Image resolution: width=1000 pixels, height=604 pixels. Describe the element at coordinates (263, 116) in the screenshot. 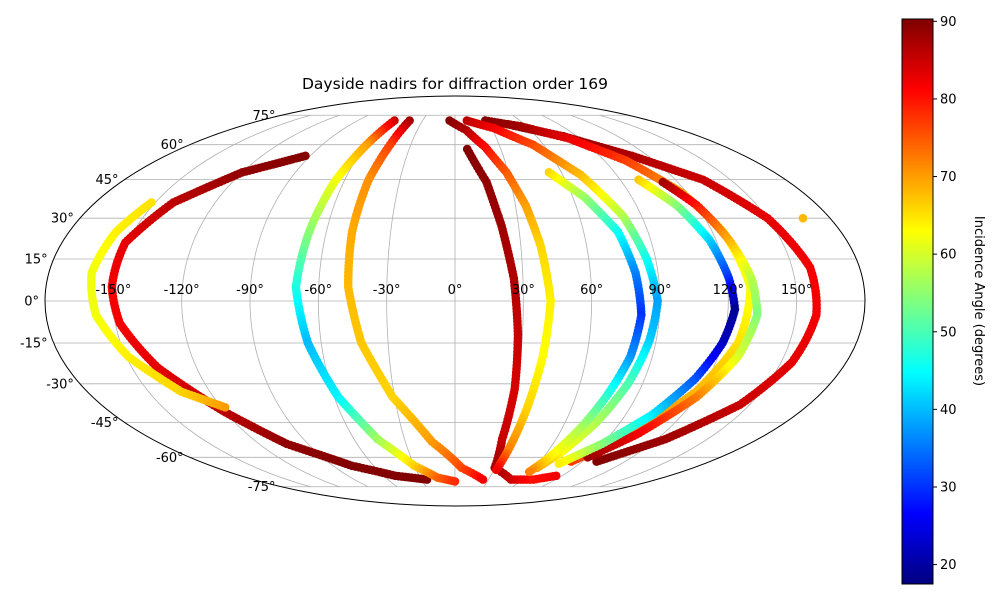

I see `latitude-tick-label: 75°` at that location.